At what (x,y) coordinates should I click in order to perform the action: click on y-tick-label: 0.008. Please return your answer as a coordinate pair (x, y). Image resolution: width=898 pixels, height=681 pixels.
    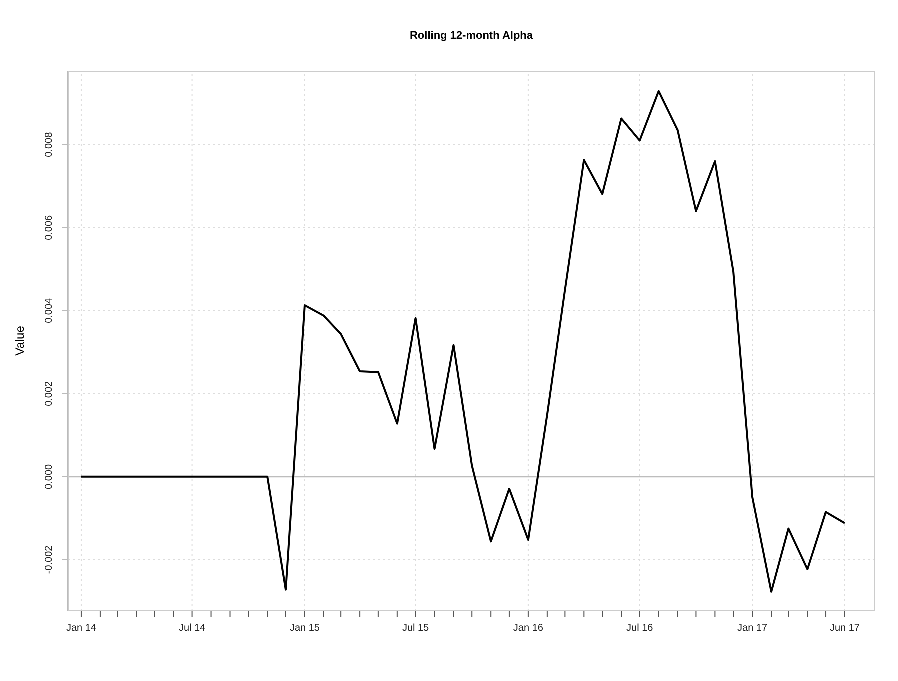
    Looking at the image, I should click on (49, 145).